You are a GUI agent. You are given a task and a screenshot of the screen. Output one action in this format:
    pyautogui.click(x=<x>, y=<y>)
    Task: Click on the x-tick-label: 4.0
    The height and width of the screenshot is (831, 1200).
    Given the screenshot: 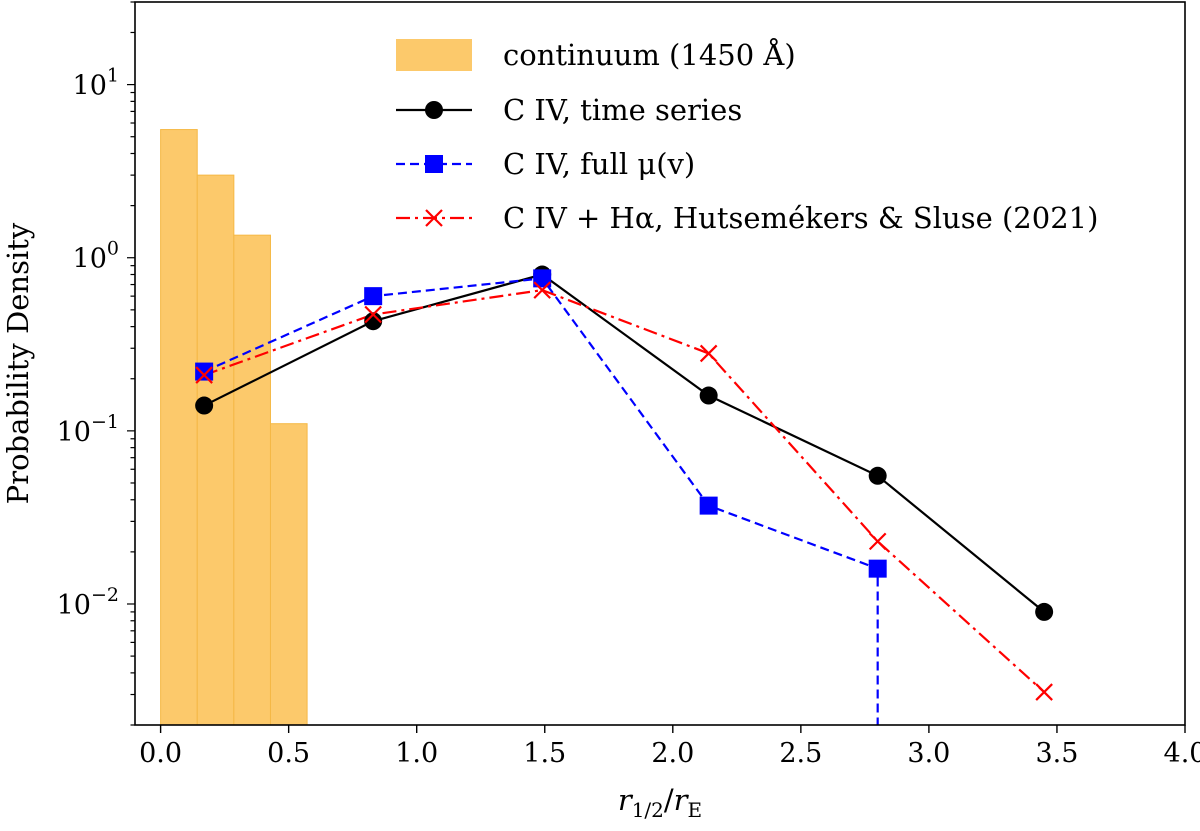 What is the action you would take?
    pyautogui.click(x=1182, y=753)
    